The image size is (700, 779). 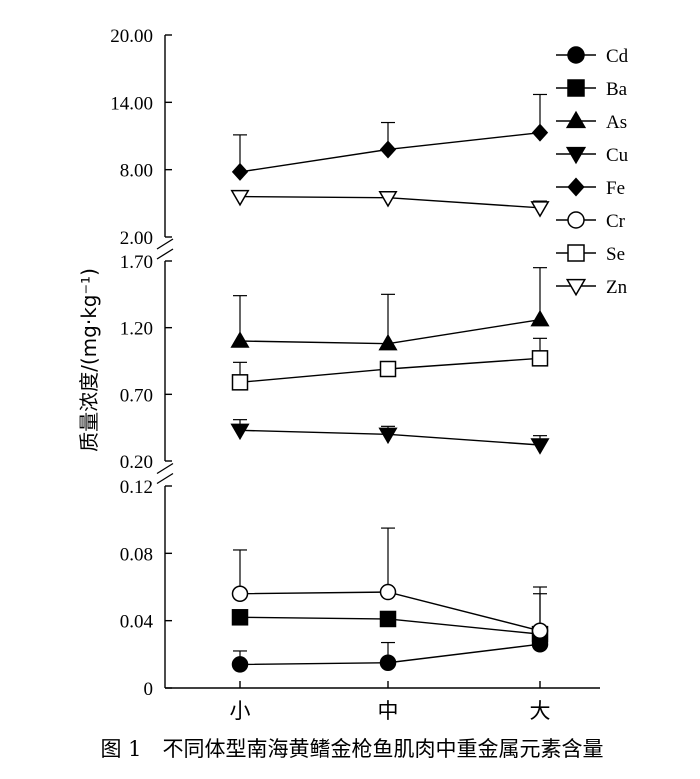 What do you see at coordinates (136, 462) in the screenshot?
I see `y-tick-label: 0.20` at bounding box center [136, 462].